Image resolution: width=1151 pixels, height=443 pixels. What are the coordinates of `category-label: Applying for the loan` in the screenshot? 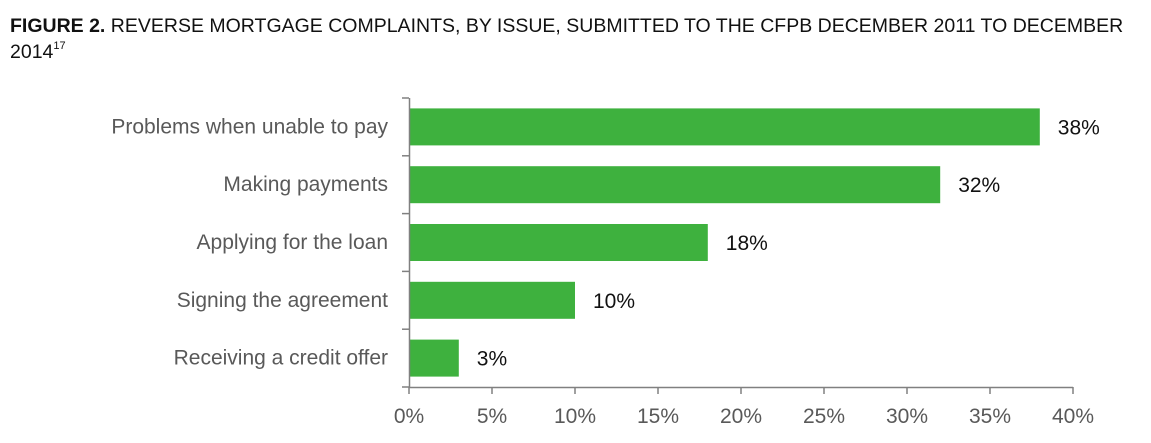 It's located at (292, 242).